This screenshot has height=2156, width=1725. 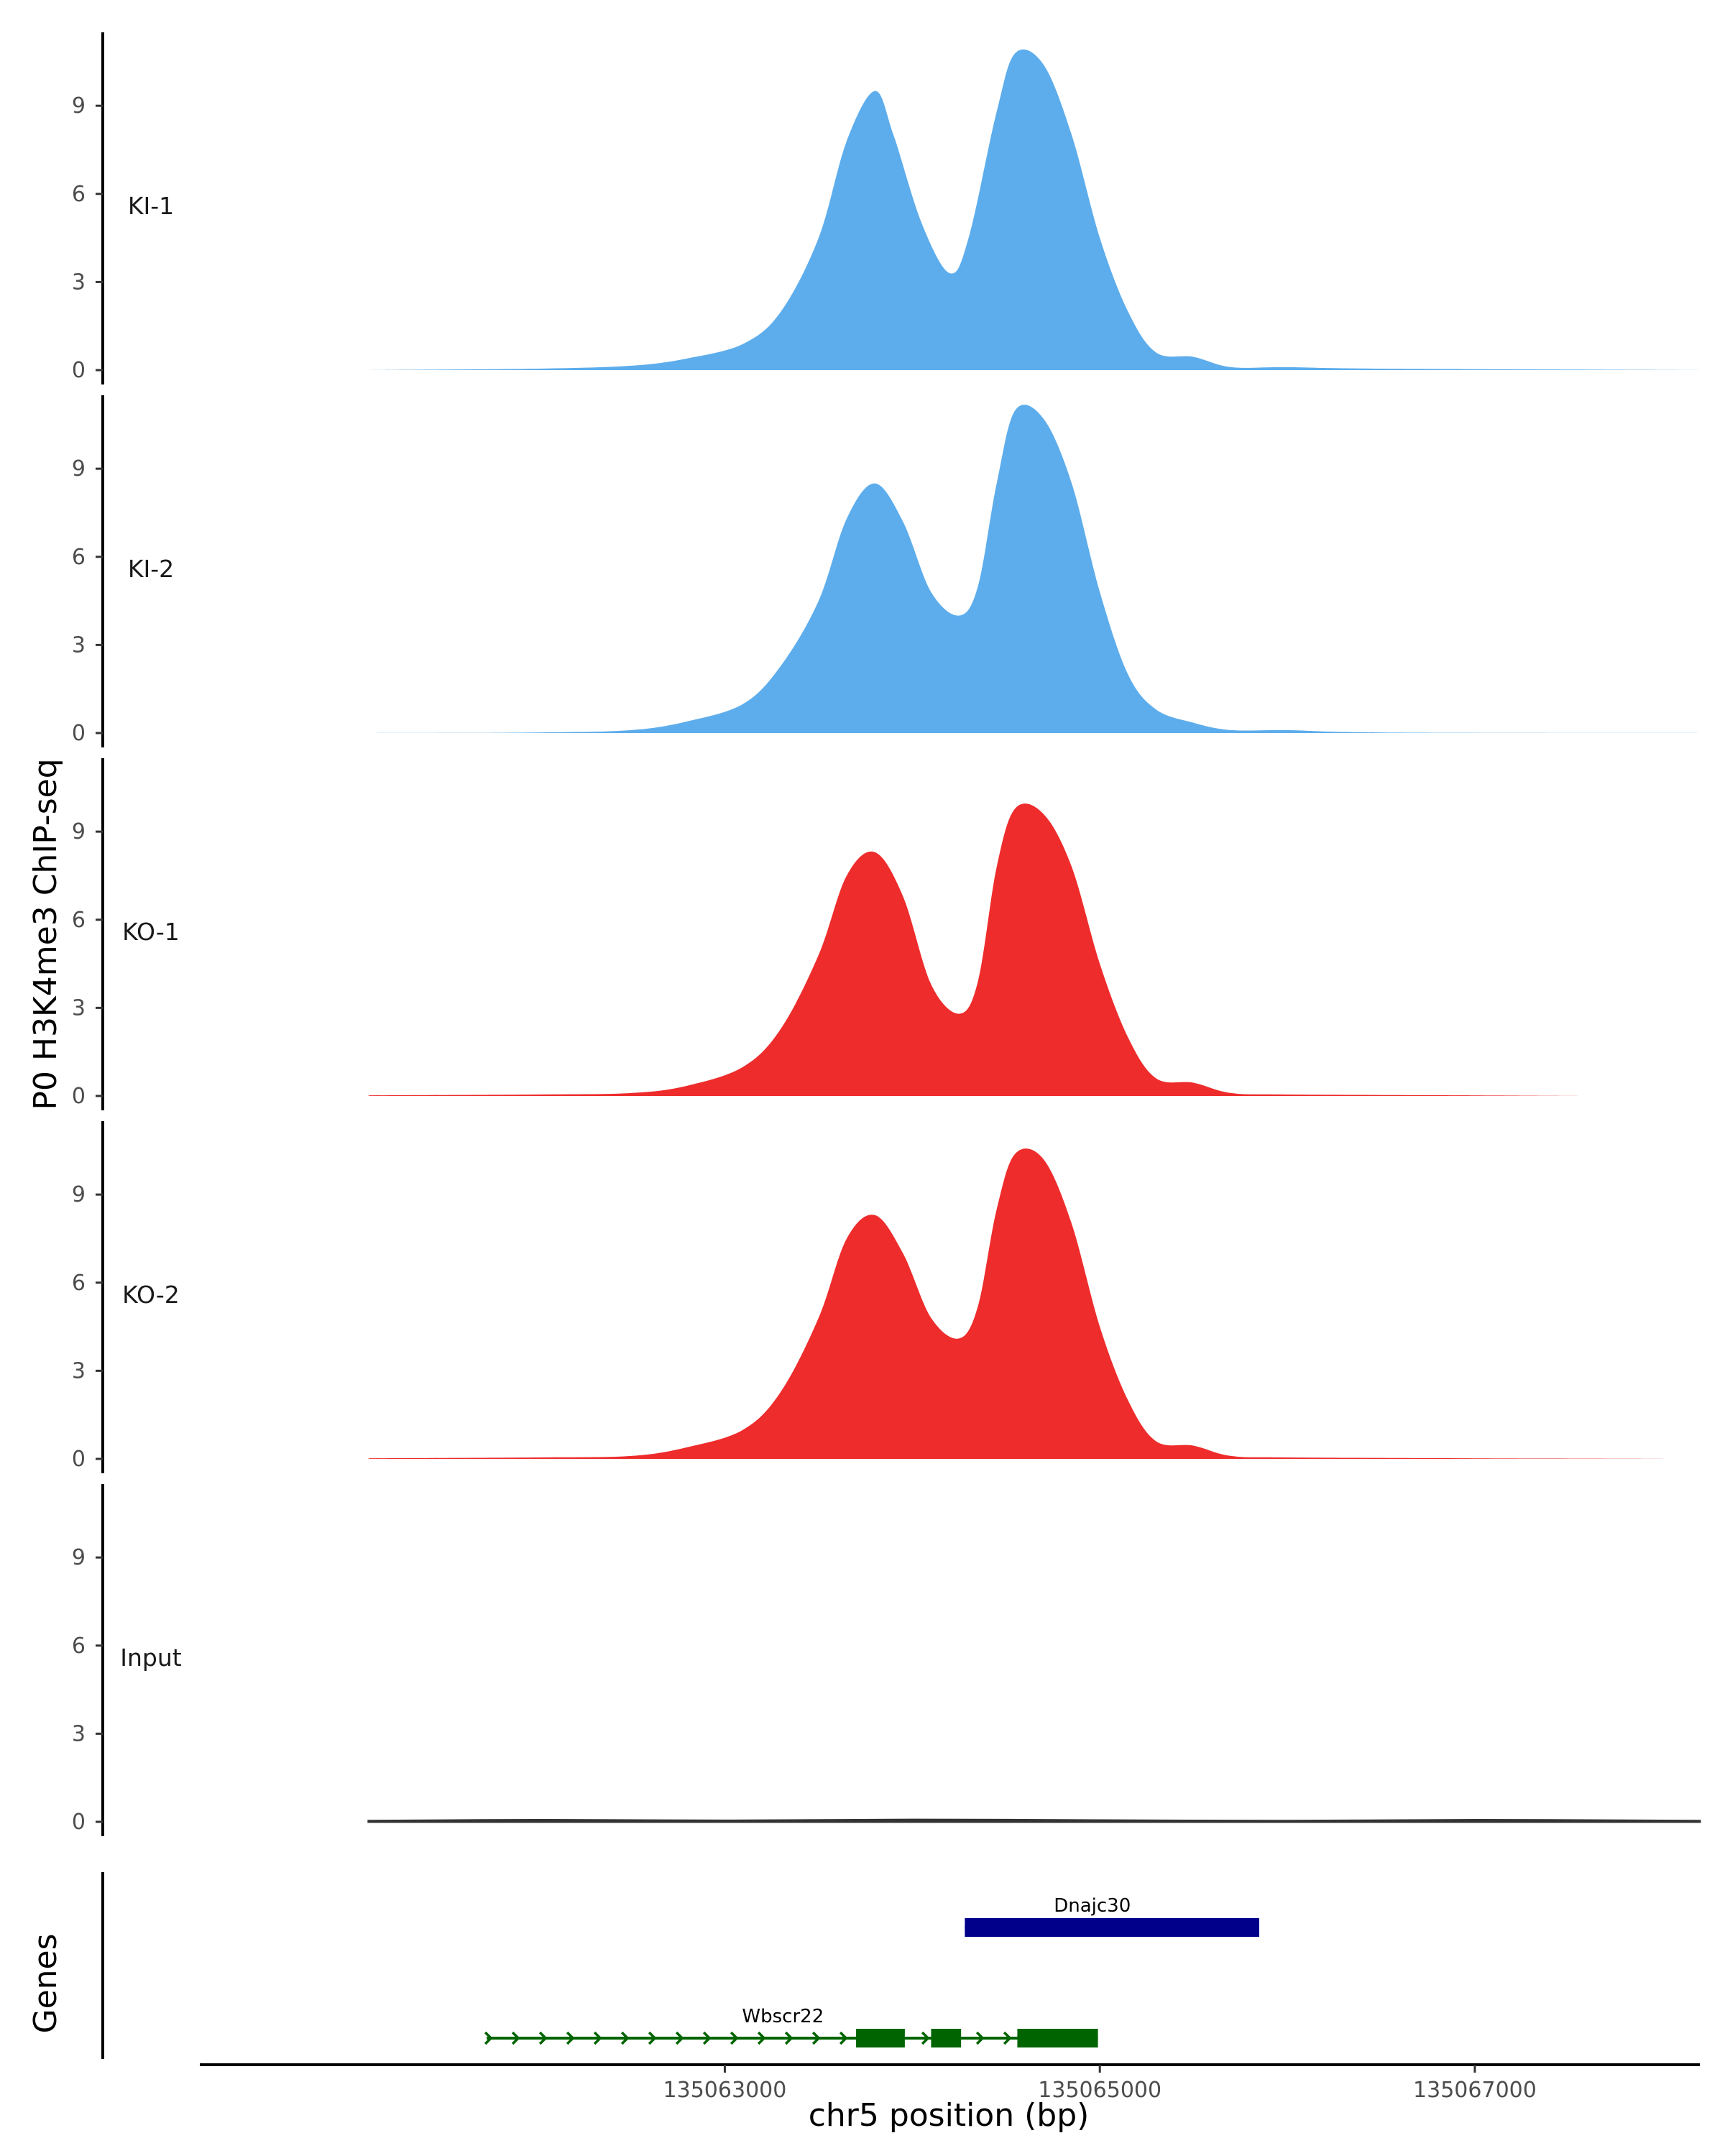 I want to click on x-tick-label: 135065000, so click(x=1100, y=2090).